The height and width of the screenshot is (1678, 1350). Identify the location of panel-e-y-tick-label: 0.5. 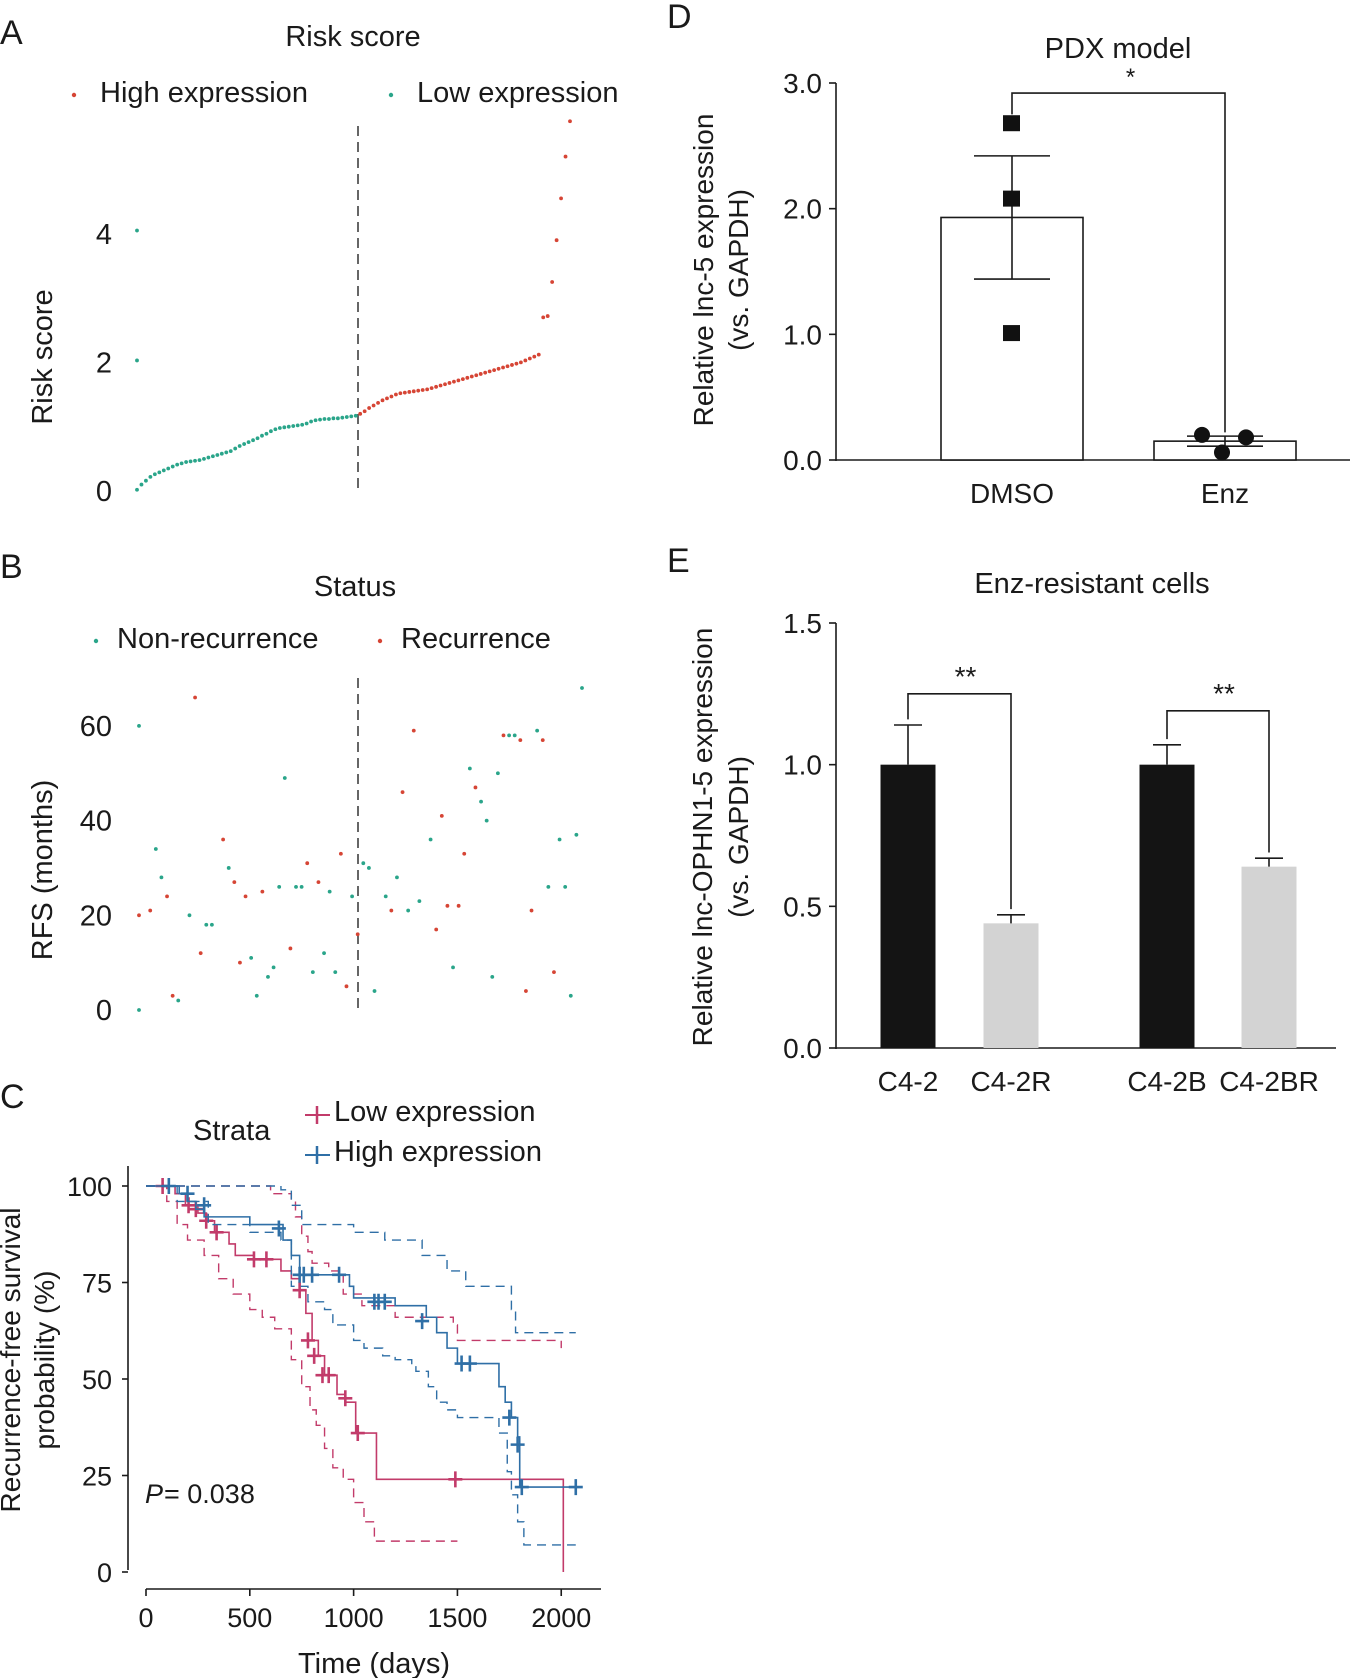
(802, 906).